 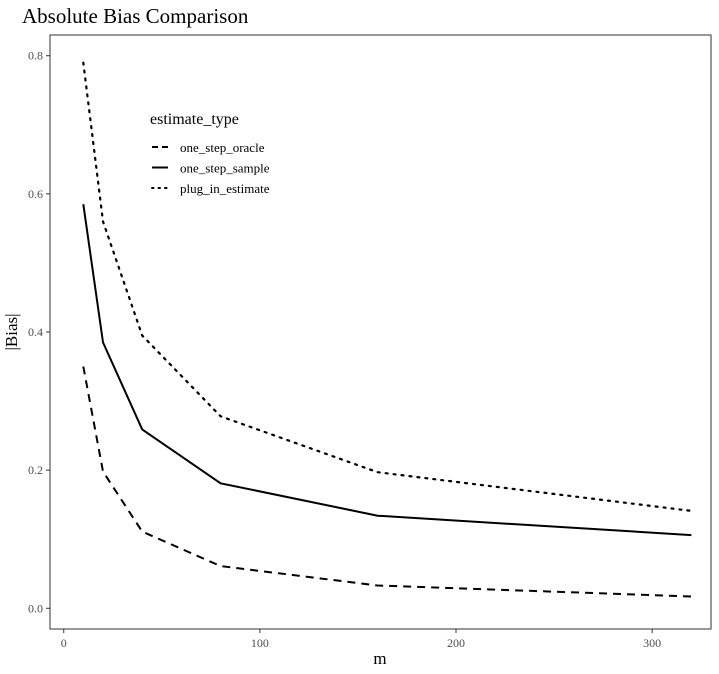 I want to click on x-axis: 0 100 200 300, so click(x=361, y=639).